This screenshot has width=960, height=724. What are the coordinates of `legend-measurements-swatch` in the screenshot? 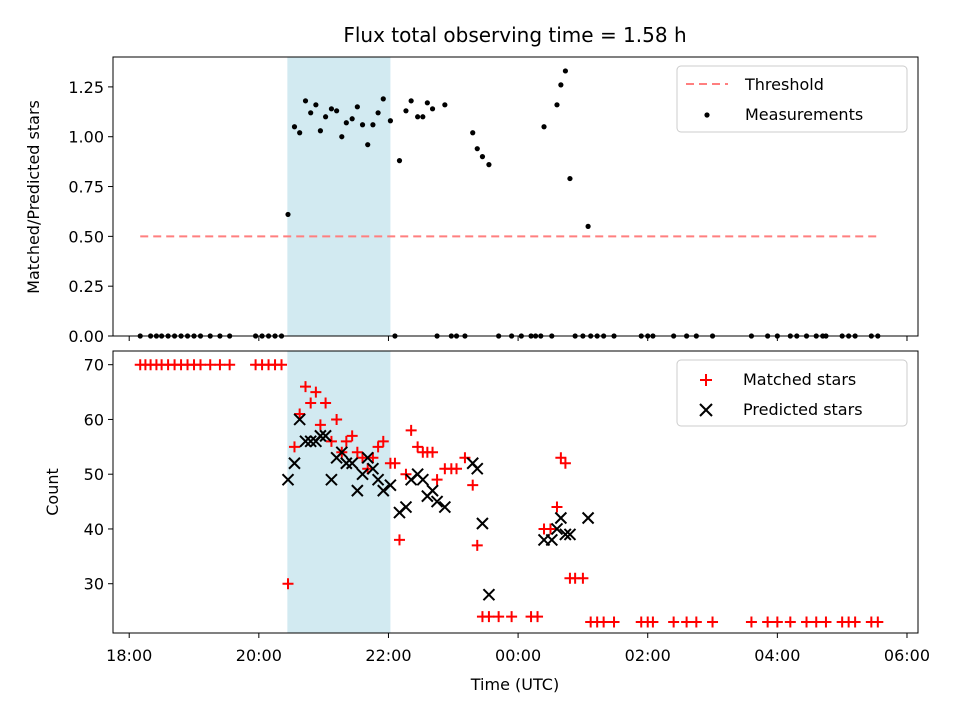 It's located at (707, 115).